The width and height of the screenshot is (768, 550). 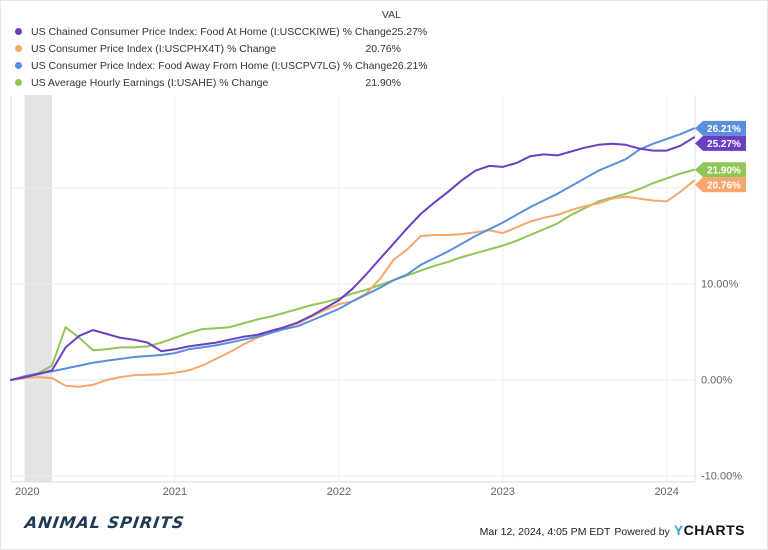 What do you see at coordinates (175, 492) in the screenshot?
I see `x-axis-label: 2021` at bounding box center [175, 492].